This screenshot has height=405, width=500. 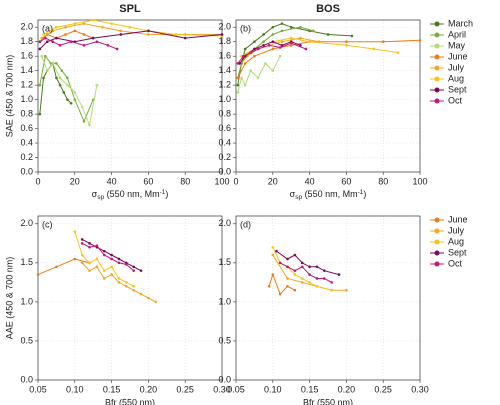 I want to click on y-tick-label: 1.4, so click(x=26, y=70).